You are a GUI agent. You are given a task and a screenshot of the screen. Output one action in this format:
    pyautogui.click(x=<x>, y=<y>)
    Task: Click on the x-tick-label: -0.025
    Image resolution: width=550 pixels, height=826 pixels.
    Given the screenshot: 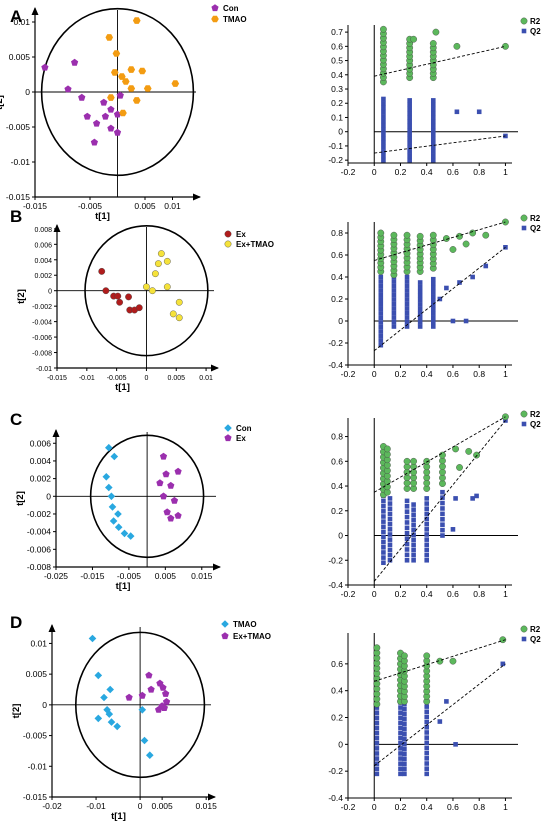 What is the action you would take?
    pyautogui.click(x=56, y=576)
    